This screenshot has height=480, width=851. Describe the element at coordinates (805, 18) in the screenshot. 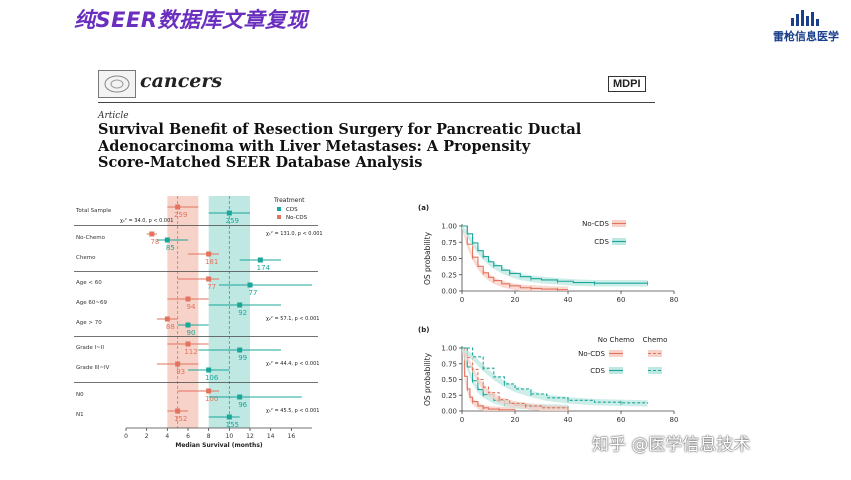

I see `bar-chart-logo-icon` at that location.